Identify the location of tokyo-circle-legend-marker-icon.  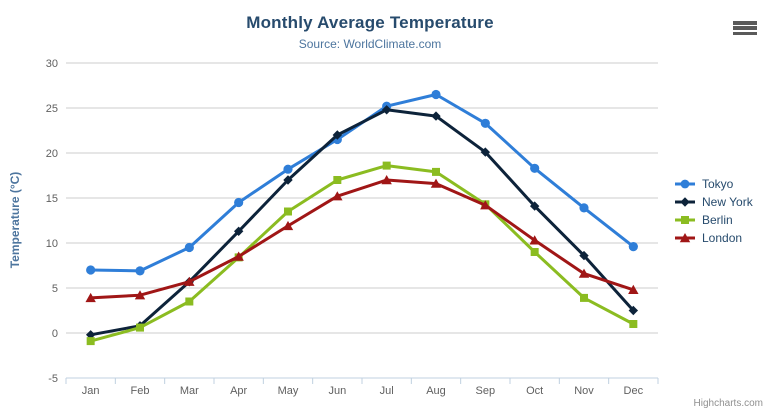
(685, 184).